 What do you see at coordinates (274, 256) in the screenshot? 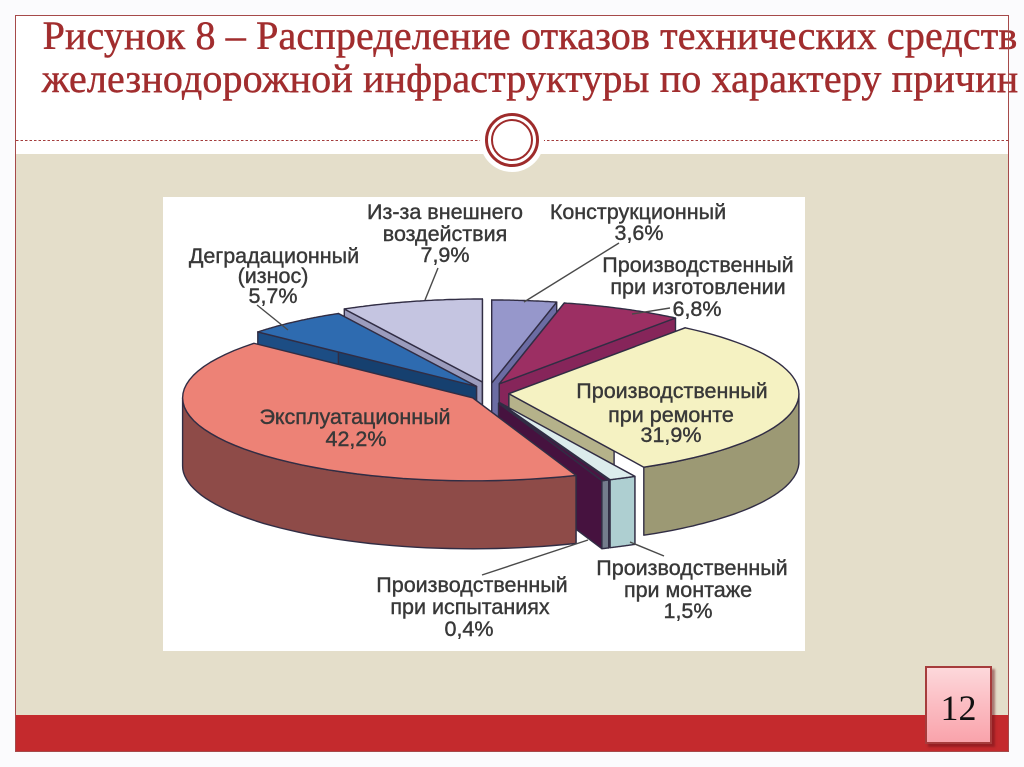
I see `svg-text: Деградационный` at bounding box center [274, 256].